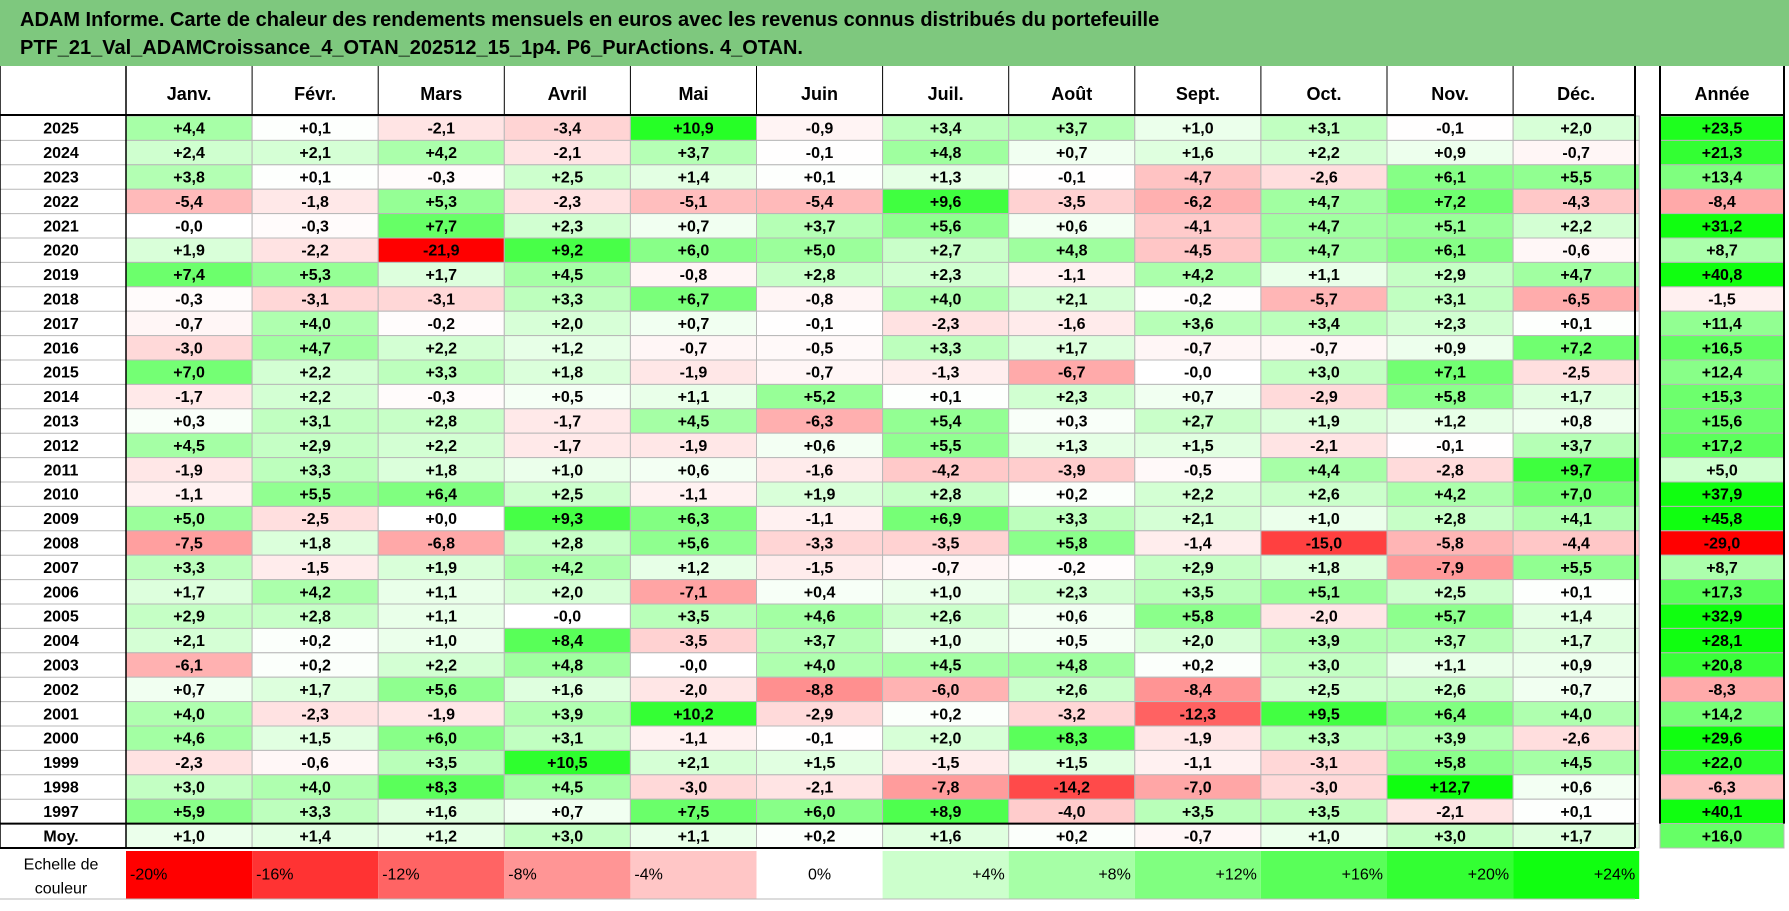  I want to click on year-value: +22,0, so click(1722, 763).